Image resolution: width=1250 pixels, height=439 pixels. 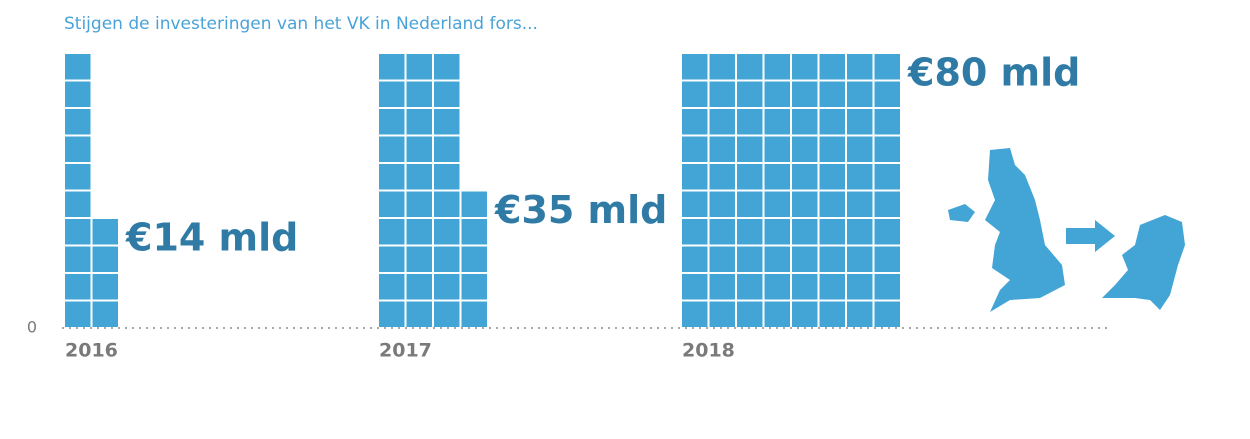 I want to click on value-label: €35 mld, so click(x=580, y=210).